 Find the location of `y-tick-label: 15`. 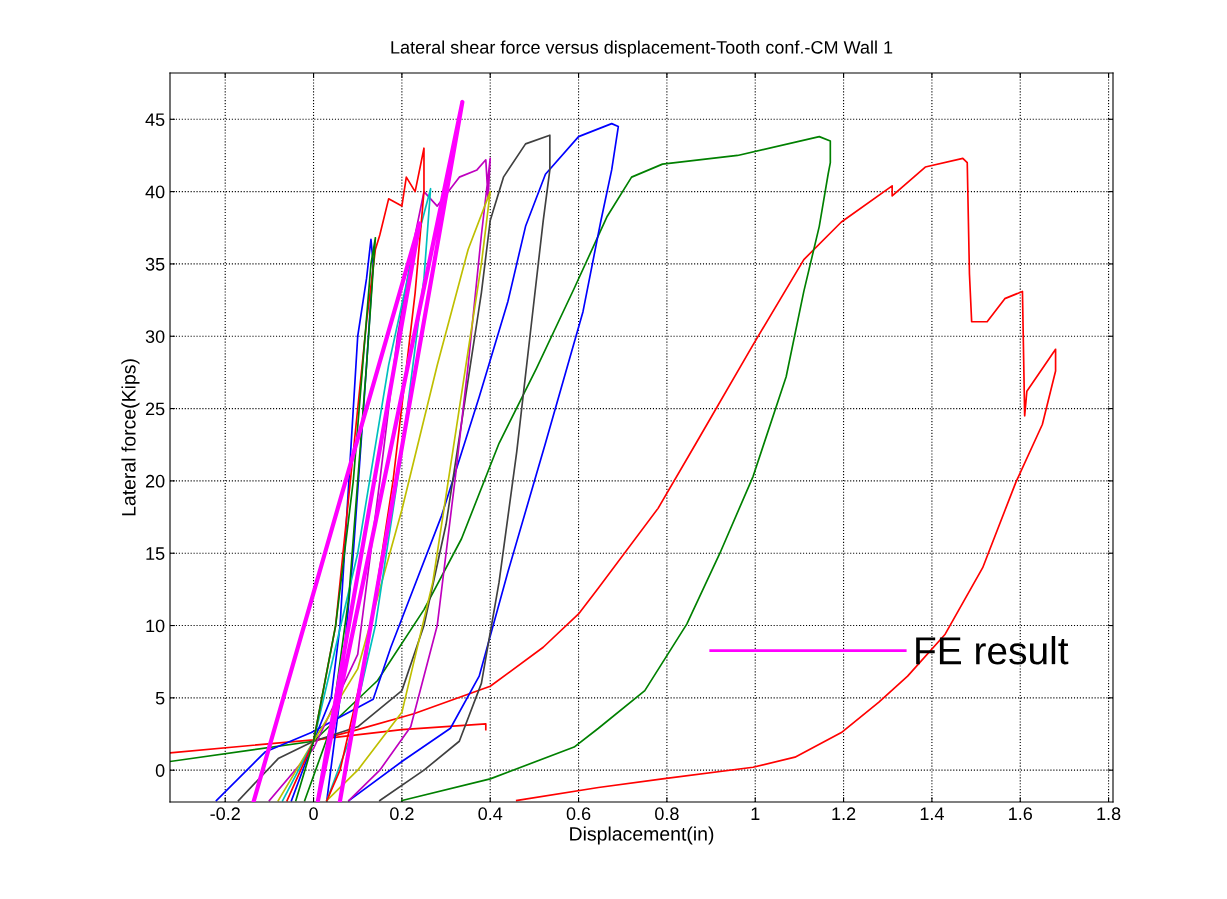

y-tick-label: 15 is located at coordinates (155, 553).